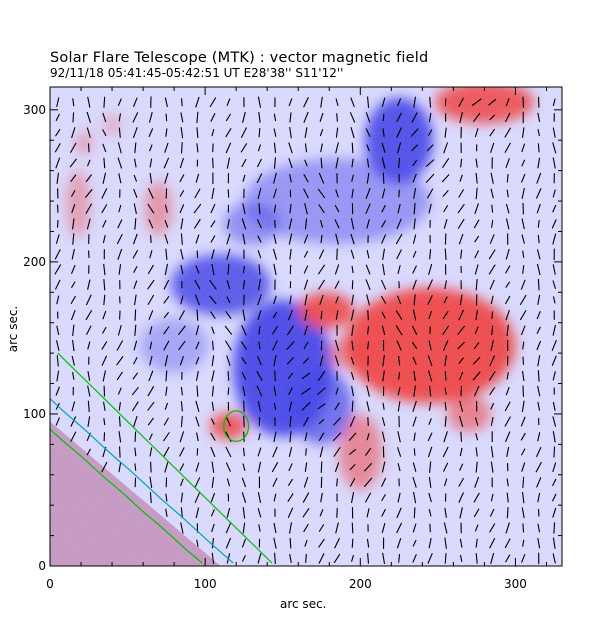 This screenshot has height=617, width=612. Describe the element at coordinates (34, 262) in the screenshot. I see `y-tick-label: 200` at that location.